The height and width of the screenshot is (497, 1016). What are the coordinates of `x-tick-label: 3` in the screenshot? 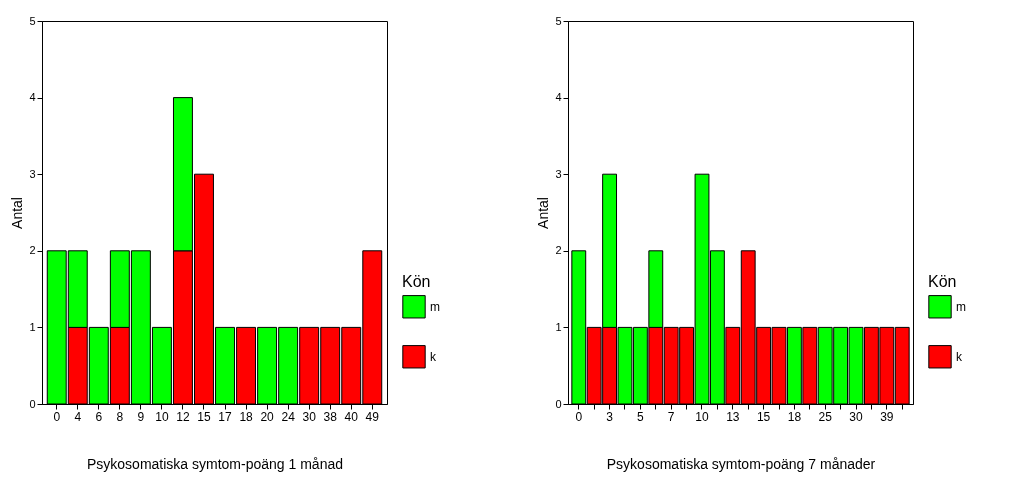 It's located at (610, 416).